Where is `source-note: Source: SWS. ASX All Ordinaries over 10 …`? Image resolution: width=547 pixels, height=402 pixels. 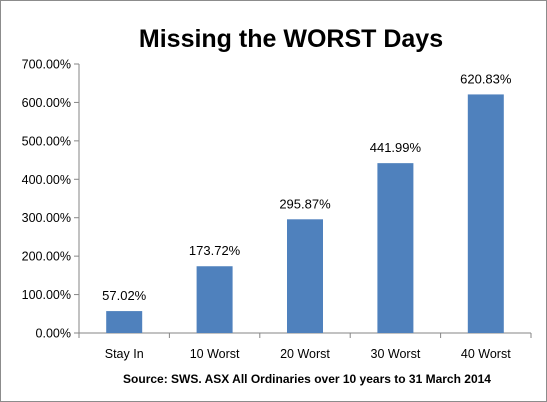 source-note: Source: SWS. ASX All Ordinaries over 10 … is located at coordinates (307, 379).